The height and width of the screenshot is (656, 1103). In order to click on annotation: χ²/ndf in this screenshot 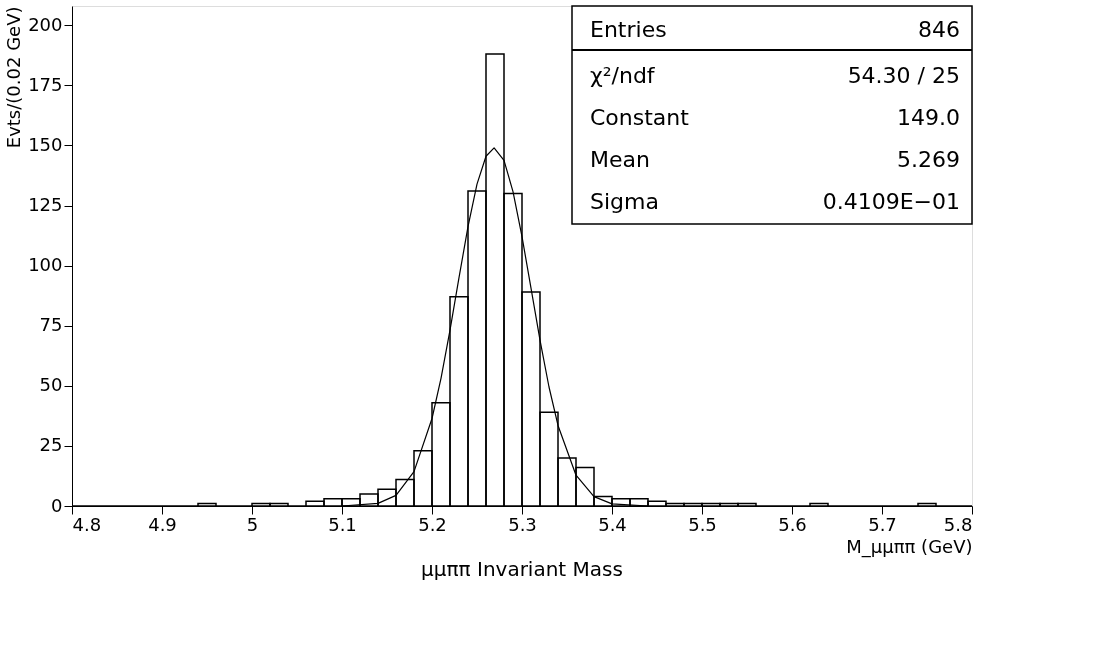, I will do `click(623, 75)`.